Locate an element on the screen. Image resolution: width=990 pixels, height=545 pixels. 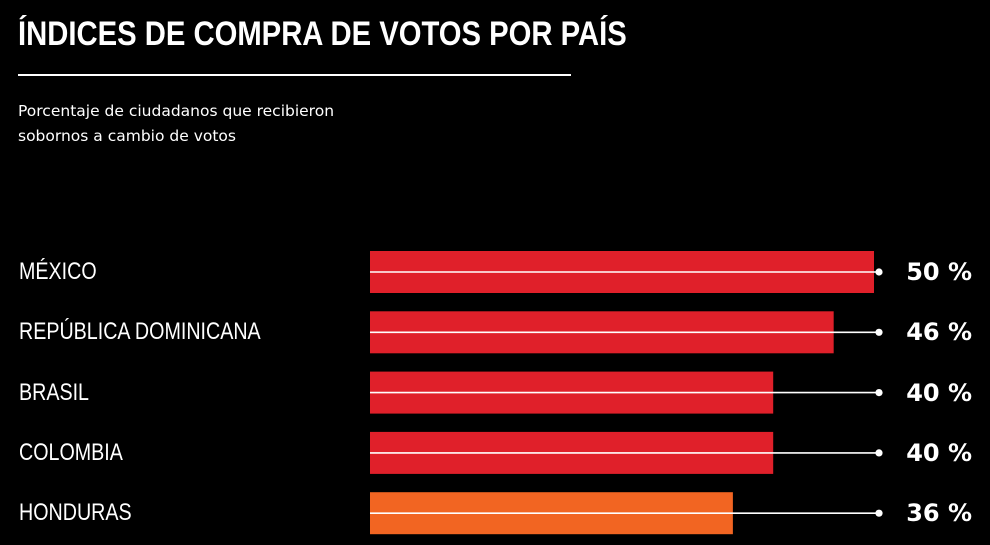
value-label: 50 % is located at coordinates (939, 272).